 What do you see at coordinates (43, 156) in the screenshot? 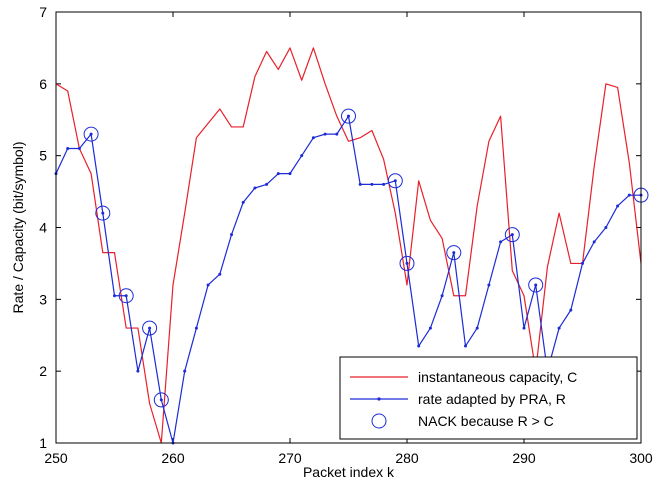
I see `y-tick-label: 5` at bounding box center [43, 156].